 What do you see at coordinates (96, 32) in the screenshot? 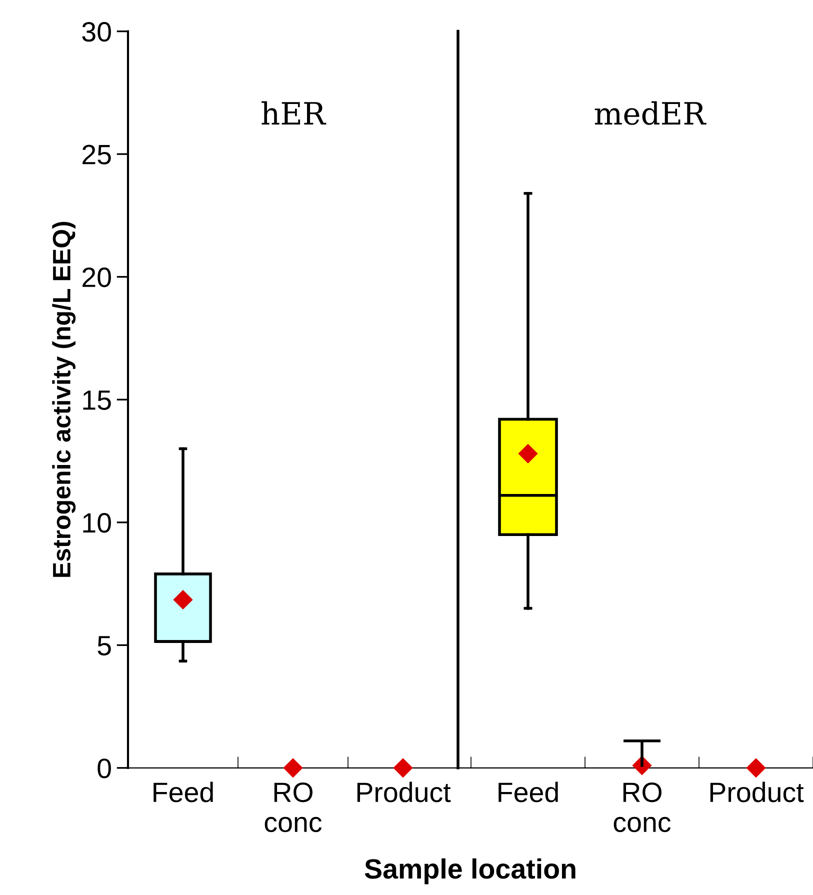
I see `y-tick-label: 30` at bounding box center [96, 32].